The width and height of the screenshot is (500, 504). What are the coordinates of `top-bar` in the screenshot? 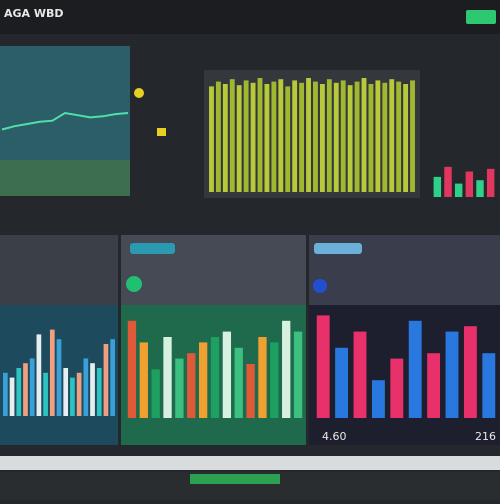 It's located at (250, 17).